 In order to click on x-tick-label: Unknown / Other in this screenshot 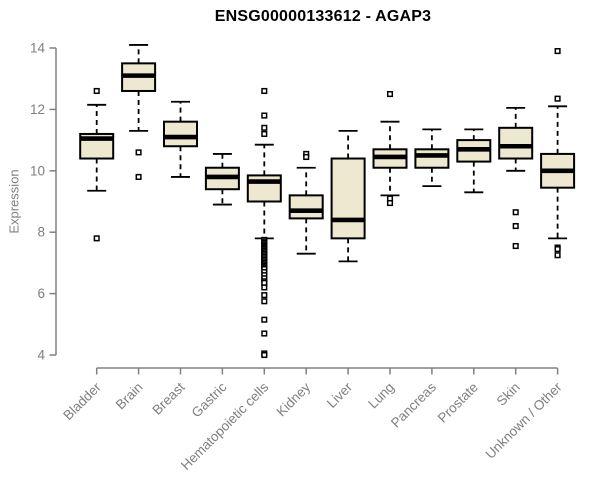, I will do `click(523, 420)`.